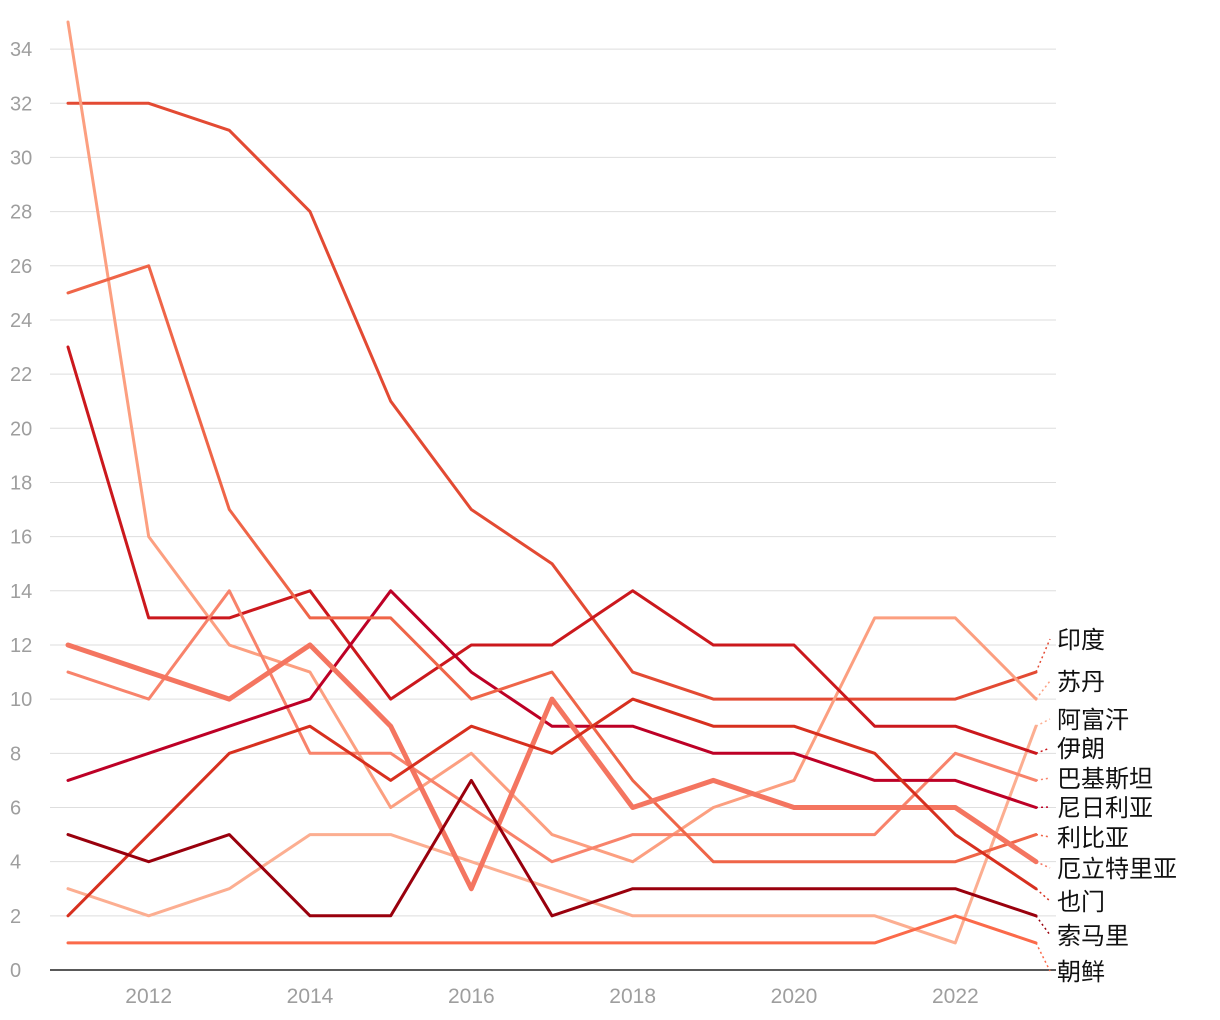 Image resolution: width=1220 pixels, height=1020 pixels. What do you see at coordinates (21, 538) in the screenshot?
I see `y-tick-label: 16` at bounding box center [21, 538].